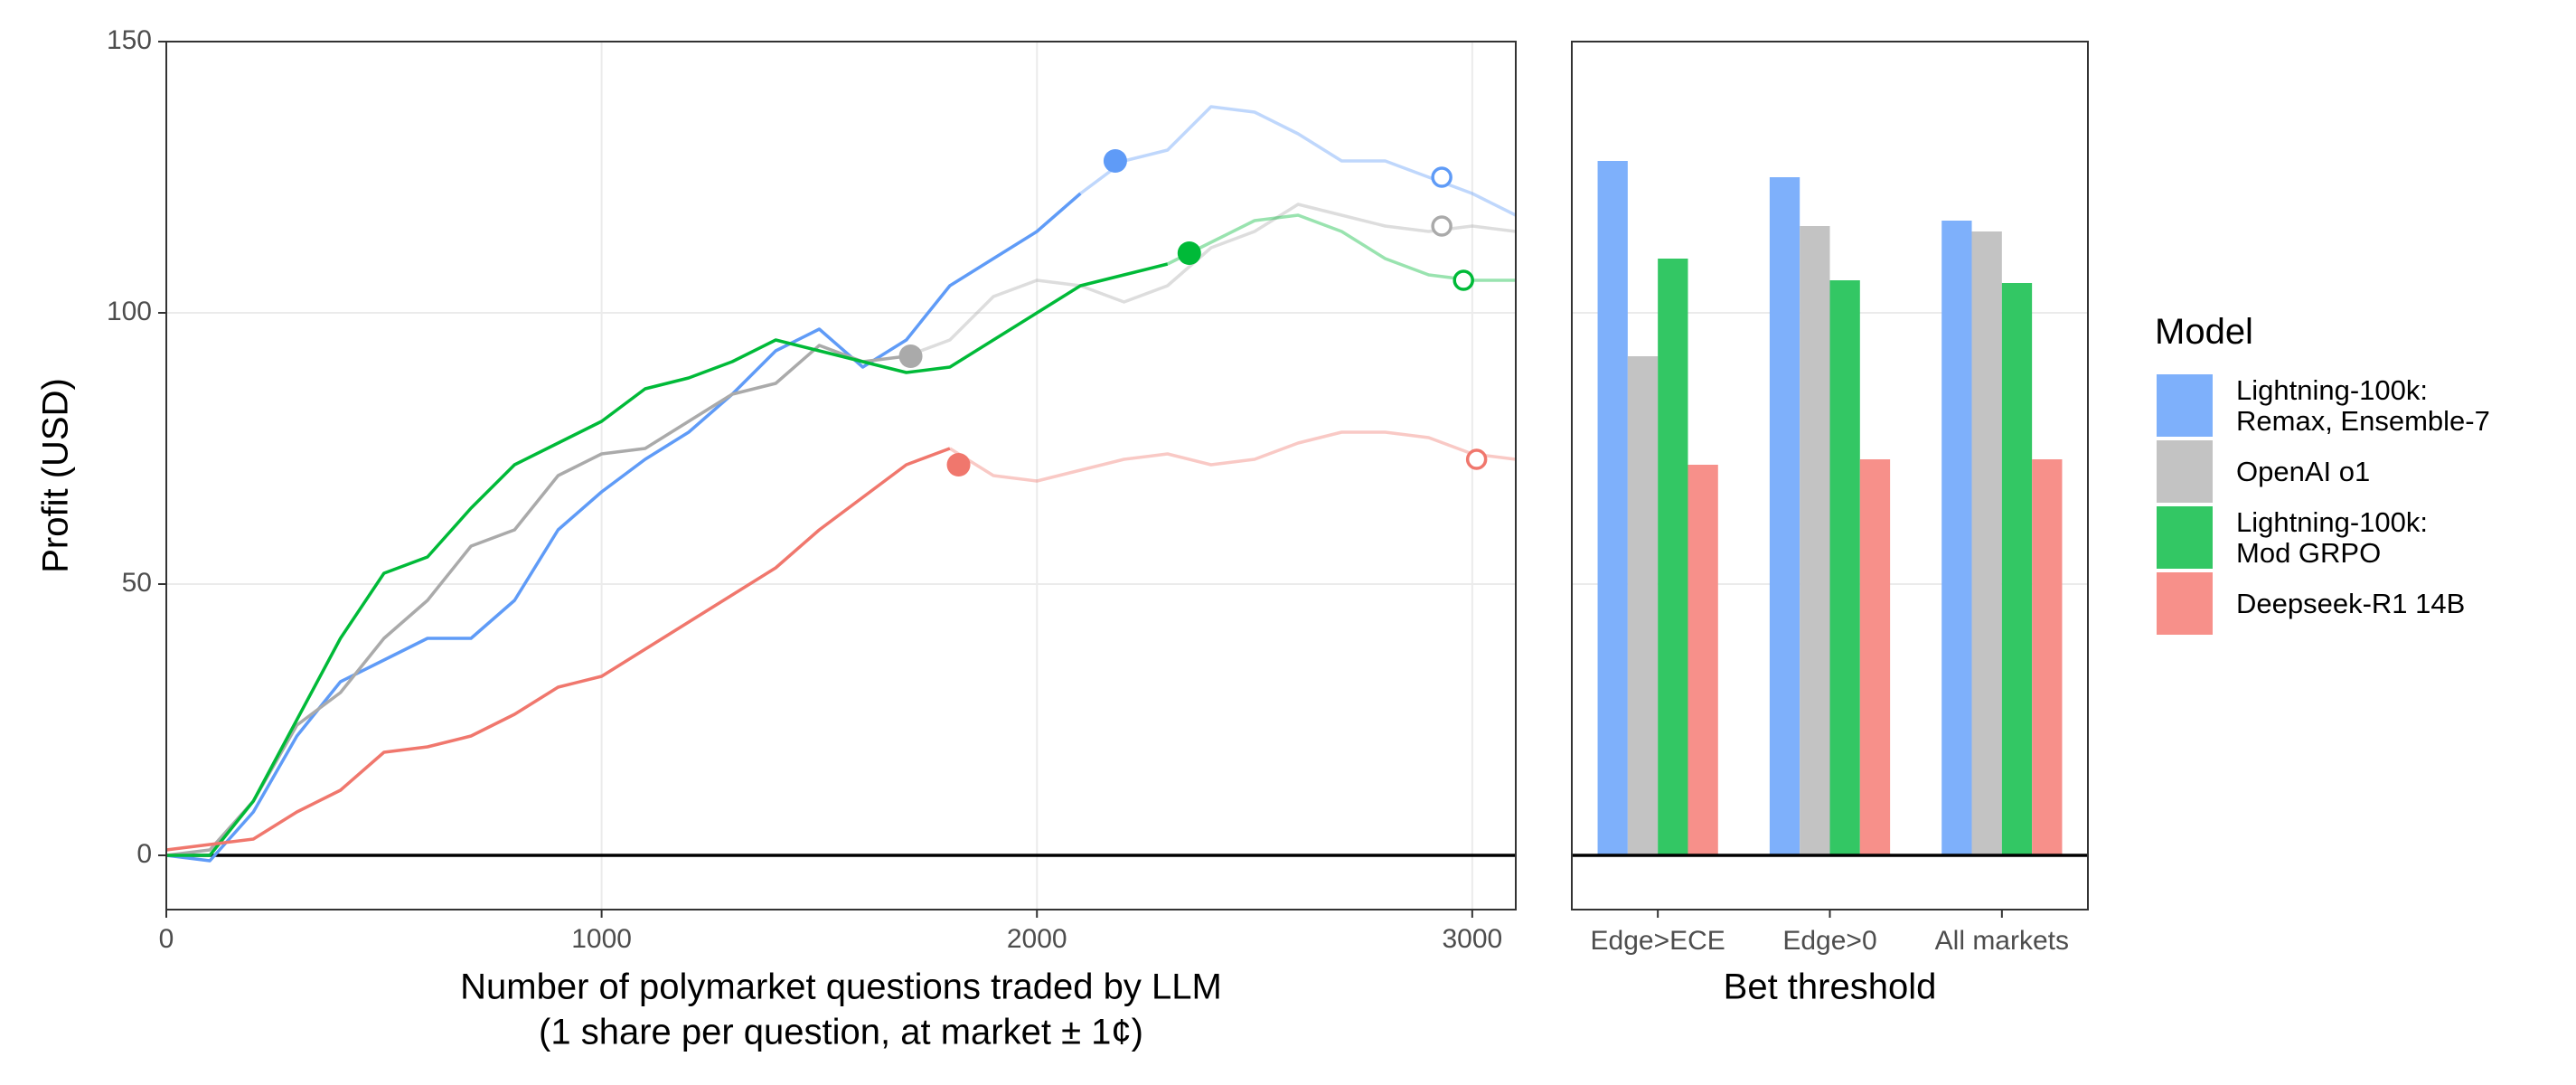  Describe the element at coordinates (144, 854) in the screenshot. I see `y-tick-label: 0` at that location.